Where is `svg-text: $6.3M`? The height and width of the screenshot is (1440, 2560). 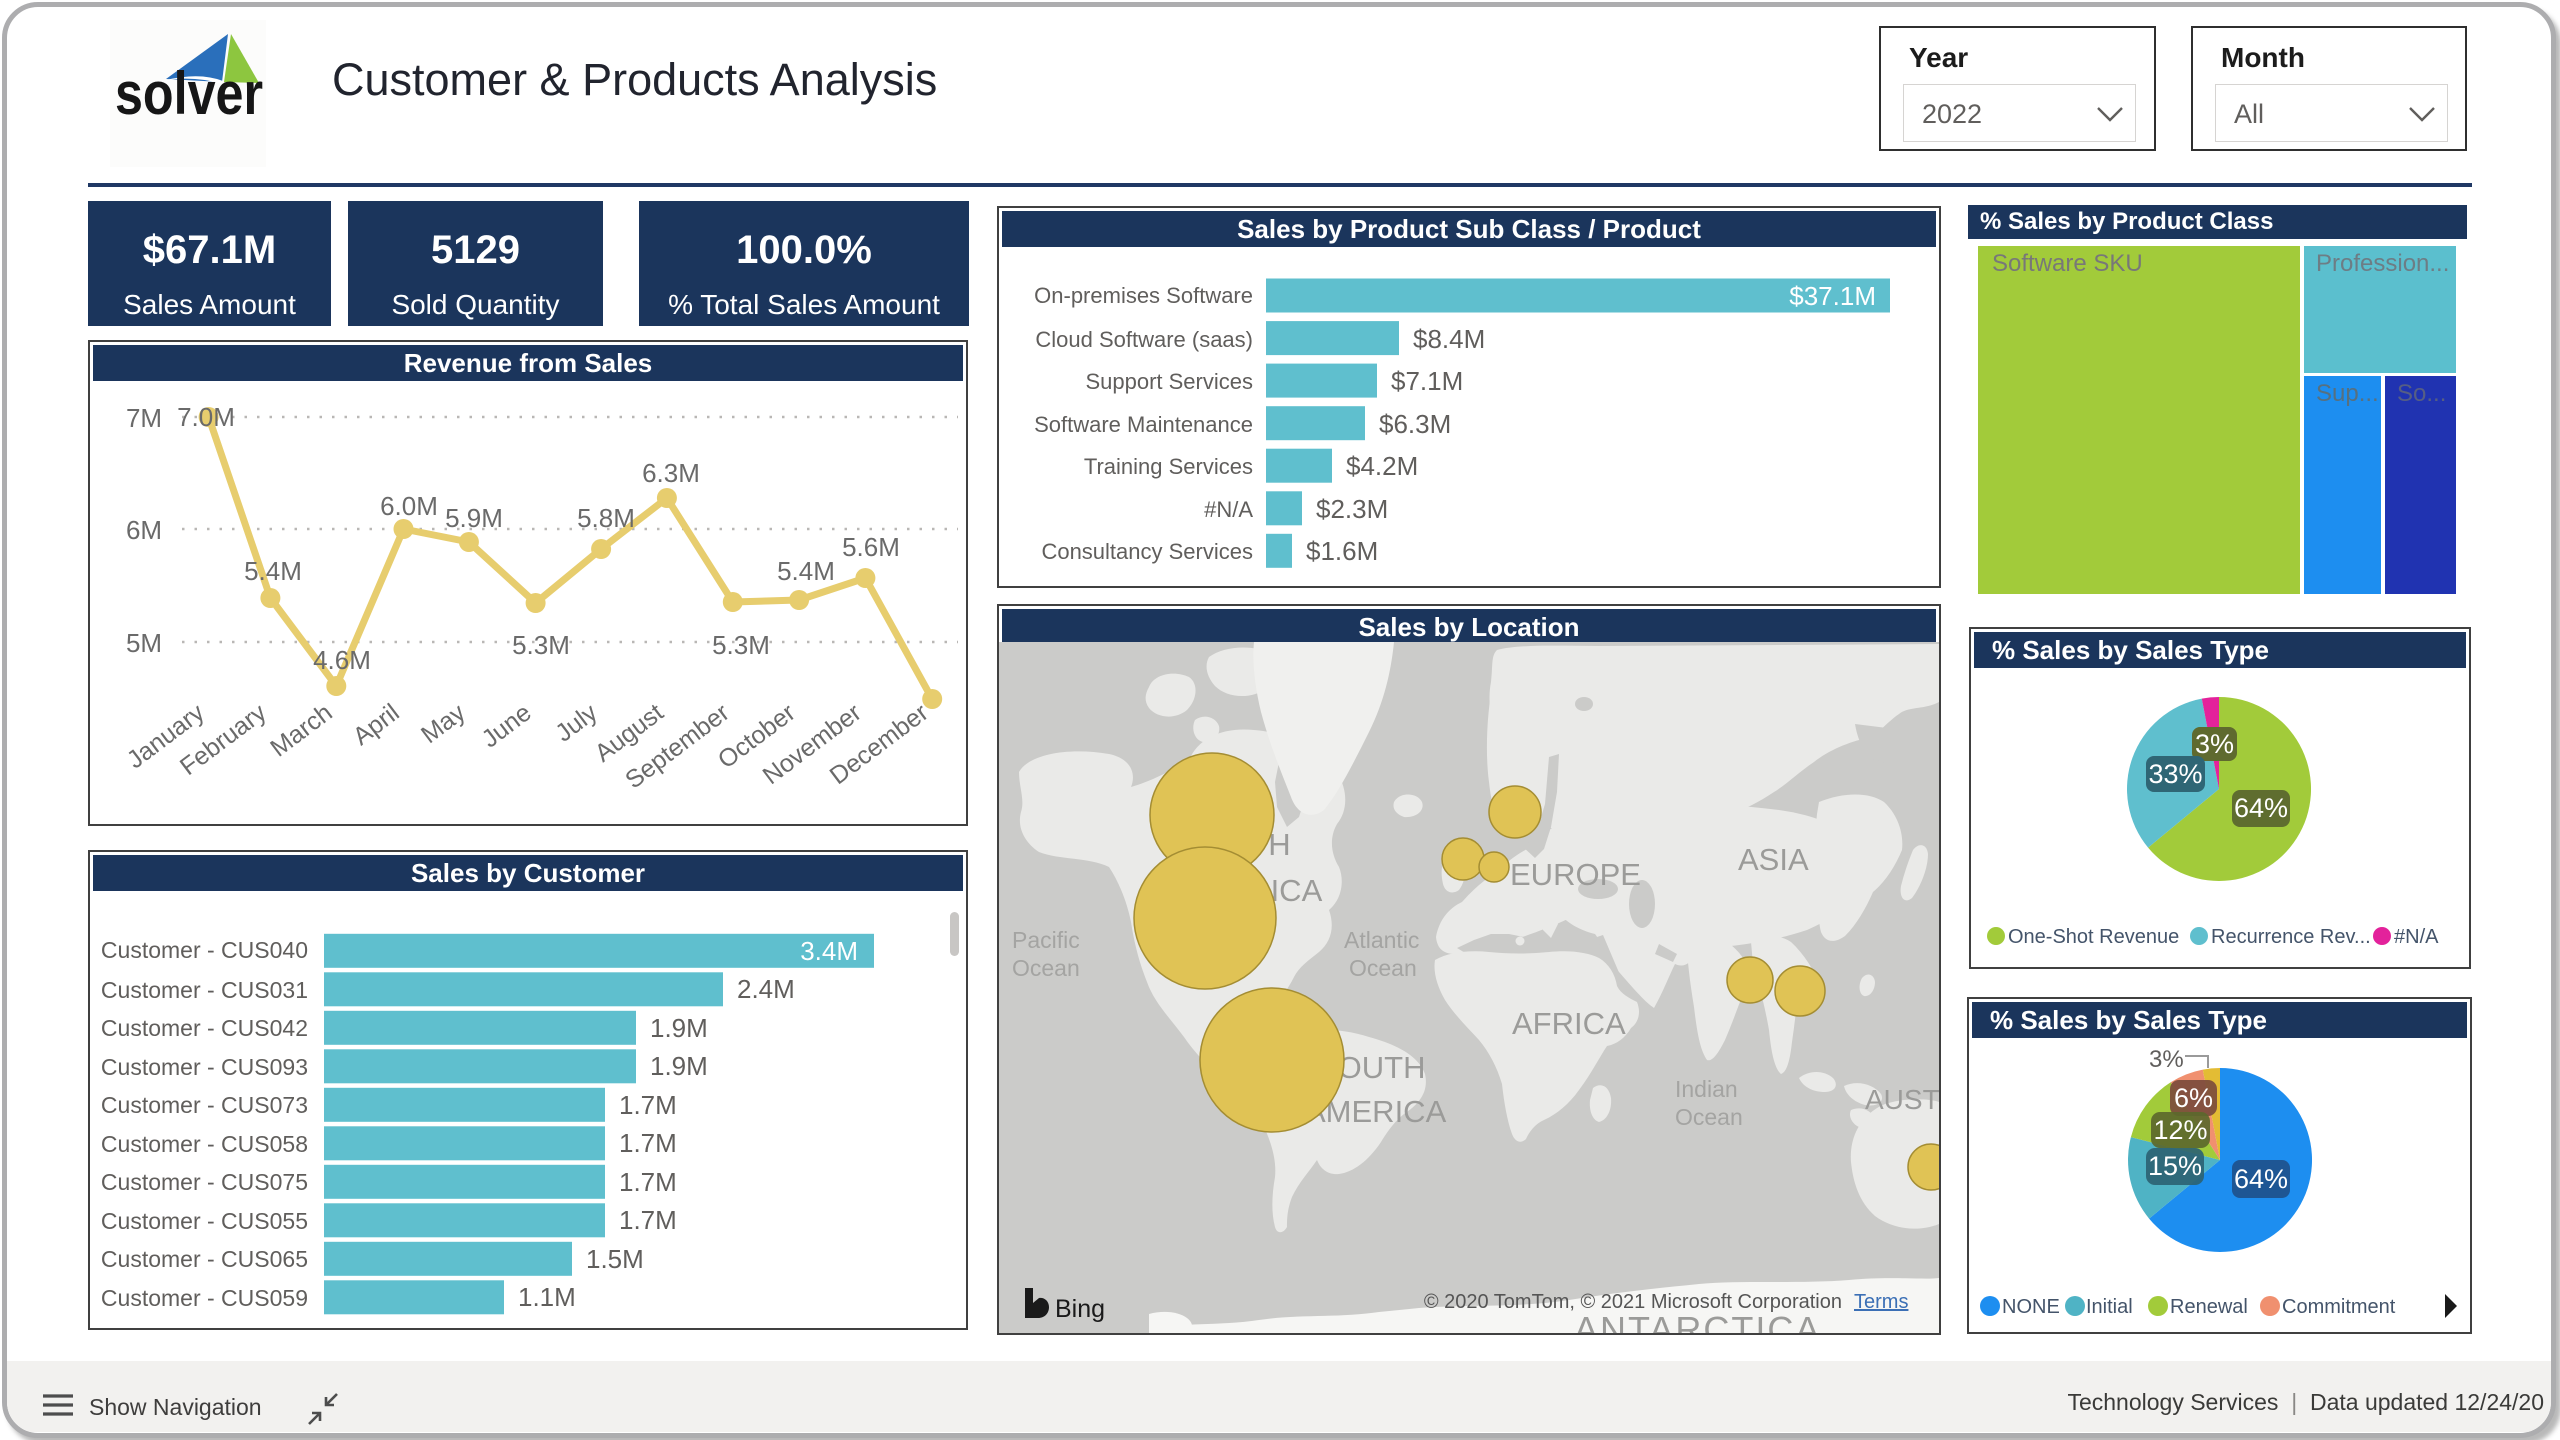
svg-text: $6.3M is located at coordinates (1415, 424).